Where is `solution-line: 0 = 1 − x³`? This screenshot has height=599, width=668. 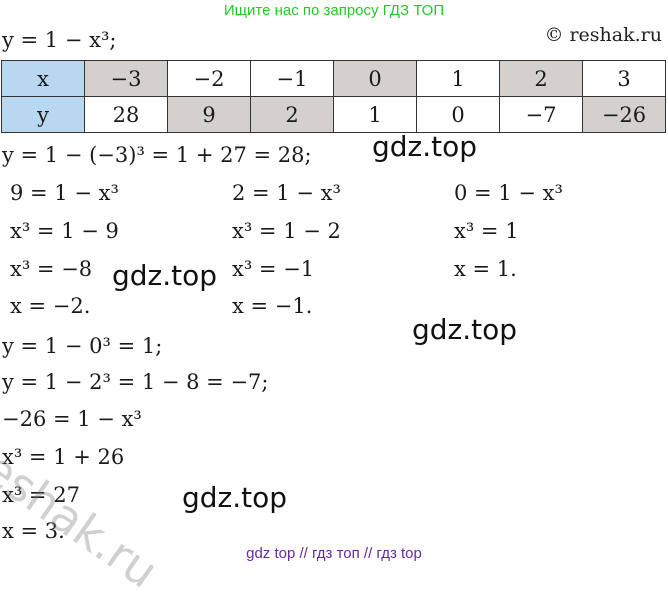
solution-line: 0 = 1 − x³ is located at coordinates (508, 193).